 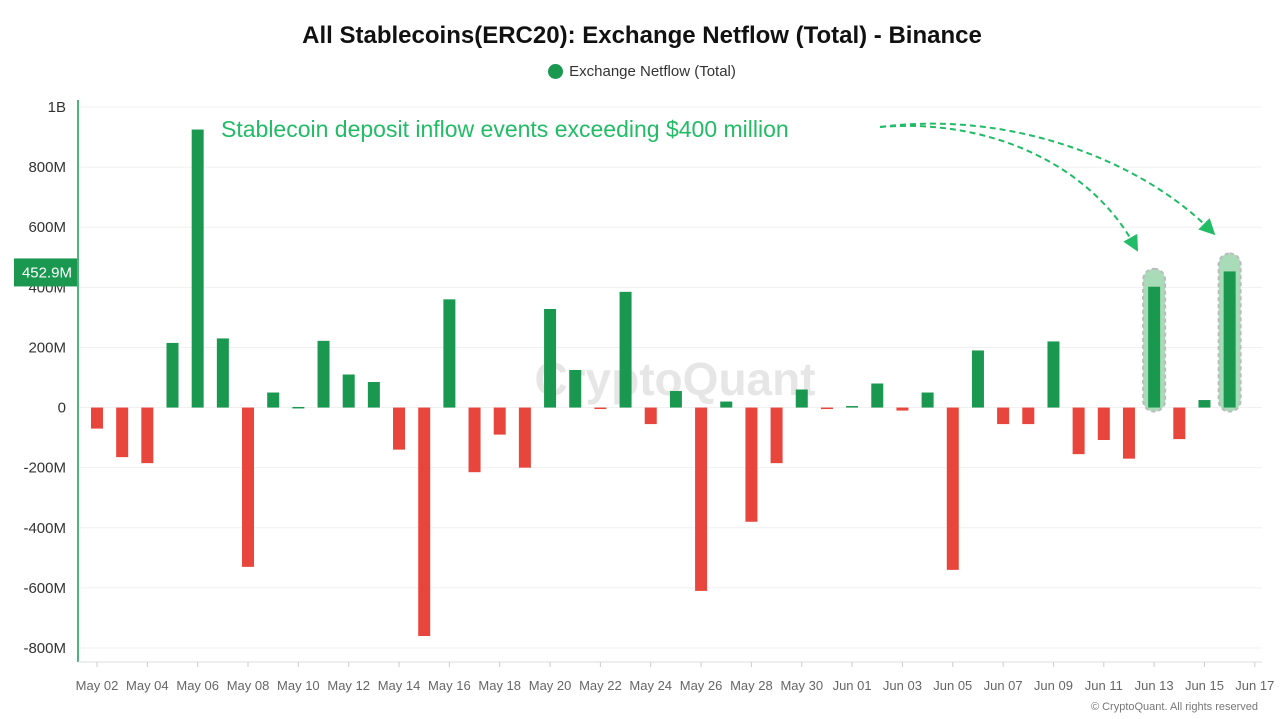 I want to click on x-tick-label: May 22, so click(x=600, y=685).